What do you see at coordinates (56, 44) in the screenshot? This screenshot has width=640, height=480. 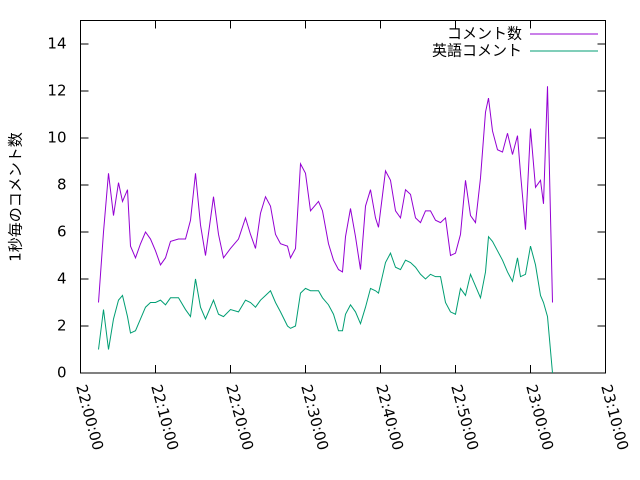 I see `y-tick-label: 14` at bounding box center [56, 44].